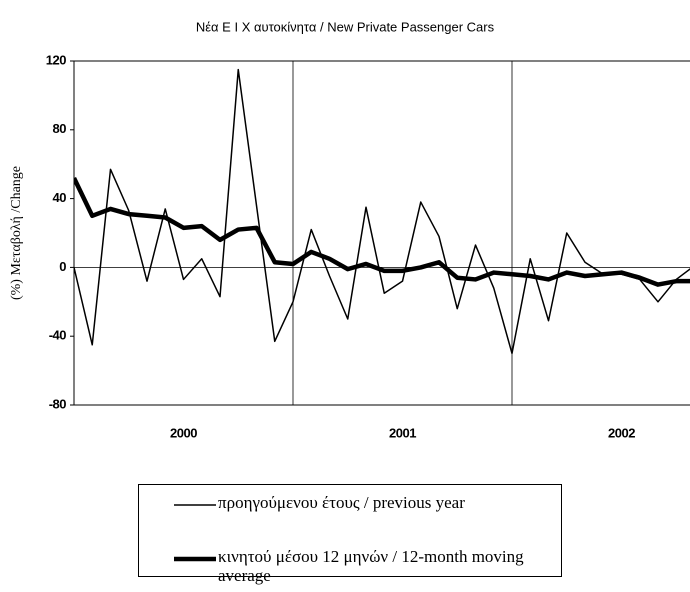  What do you see at coordinates (183, 432) in the screenshot?
I see `x-tick-label: 2000` at bounding box center [183, 432].